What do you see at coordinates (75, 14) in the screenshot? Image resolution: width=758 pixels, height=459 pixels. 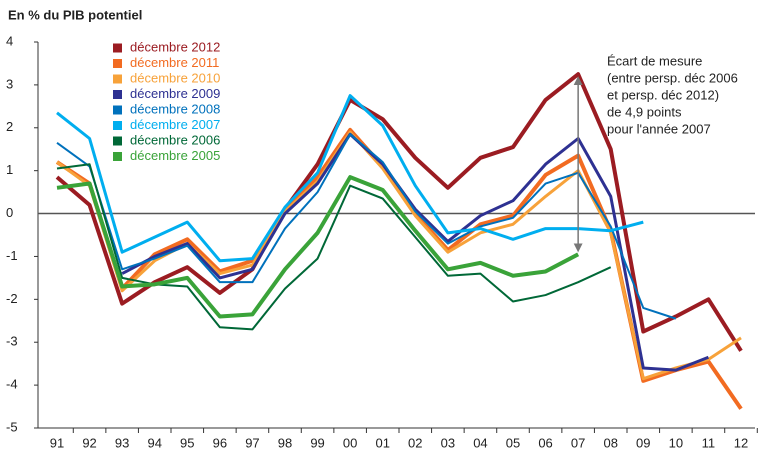 I see `y-axis-title: En % du PIB potentiel` at bounding box center [75, 14].